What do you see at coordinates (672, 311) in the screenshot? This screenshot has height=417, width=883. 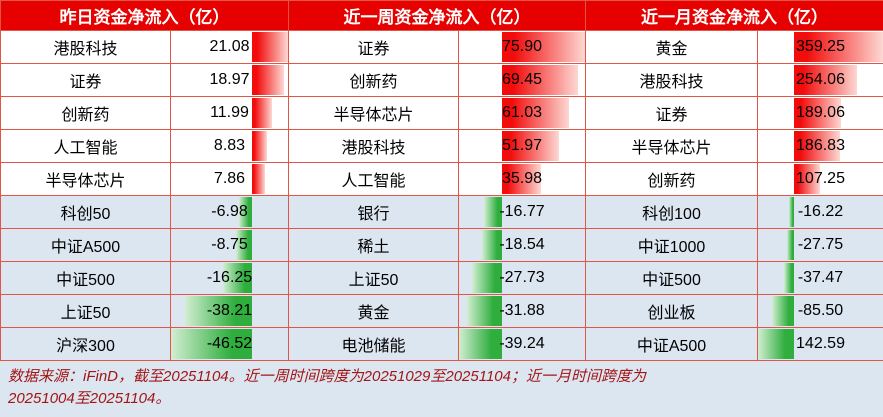 I see `category-cell: 创业板` at bounding box center [672, 311].